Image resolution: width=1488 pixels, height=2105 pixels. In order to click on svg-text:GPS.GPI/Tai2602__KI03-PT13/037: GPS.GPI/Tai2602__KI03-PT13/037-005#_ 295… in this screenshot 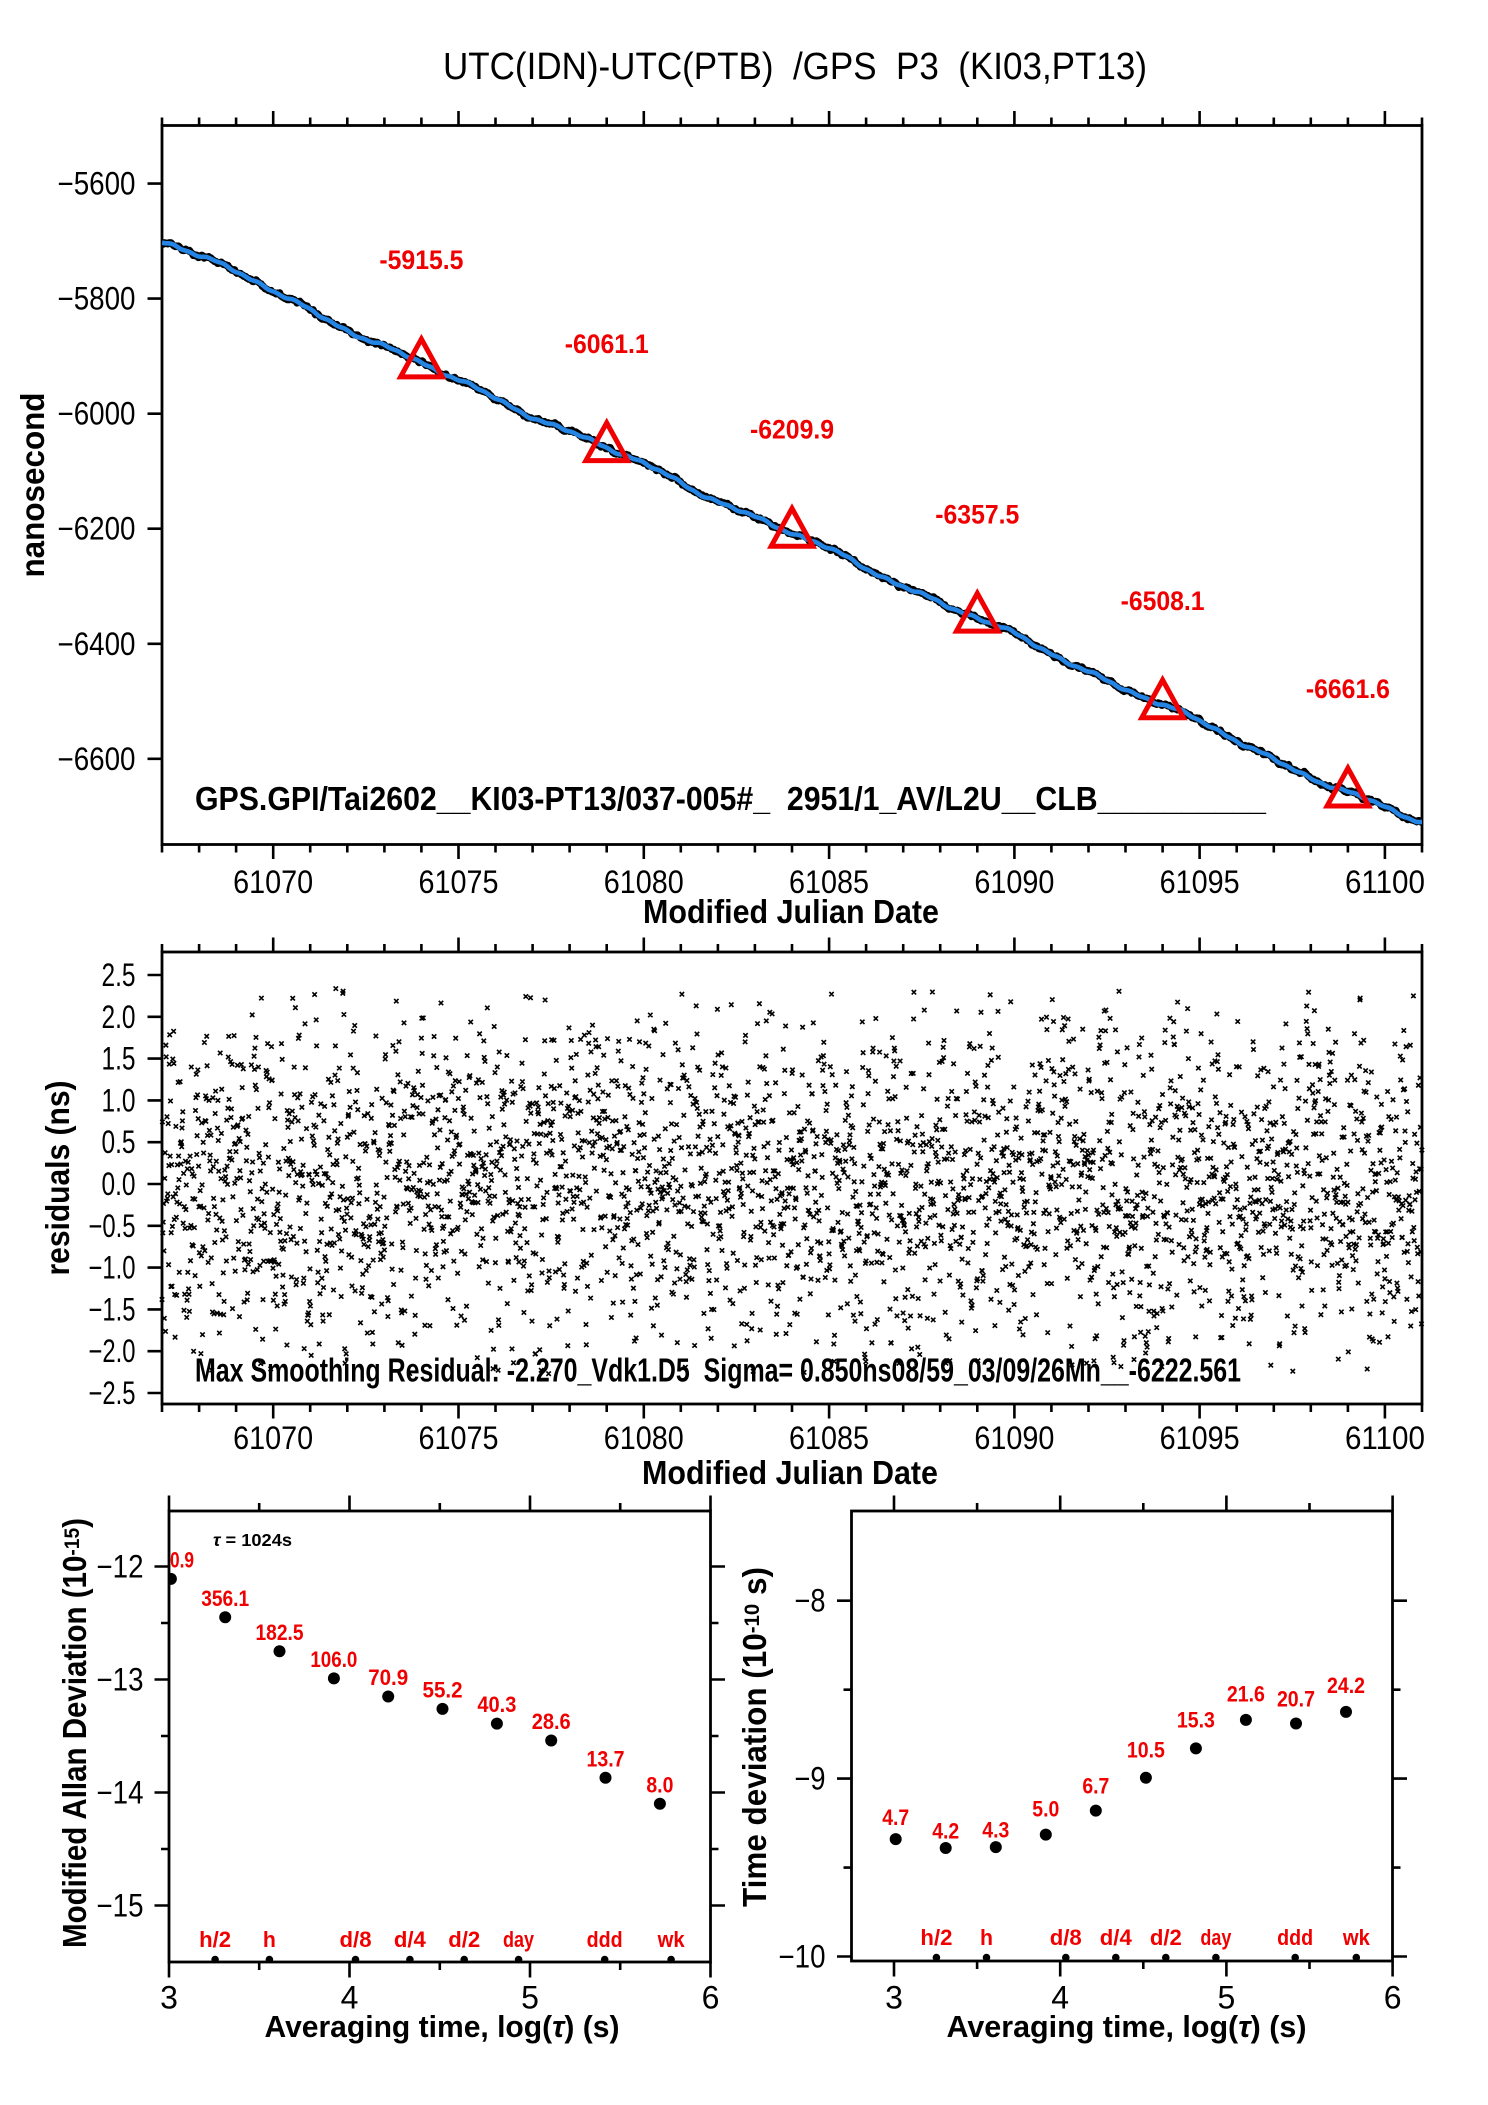, I will do `click(731, 798)`.